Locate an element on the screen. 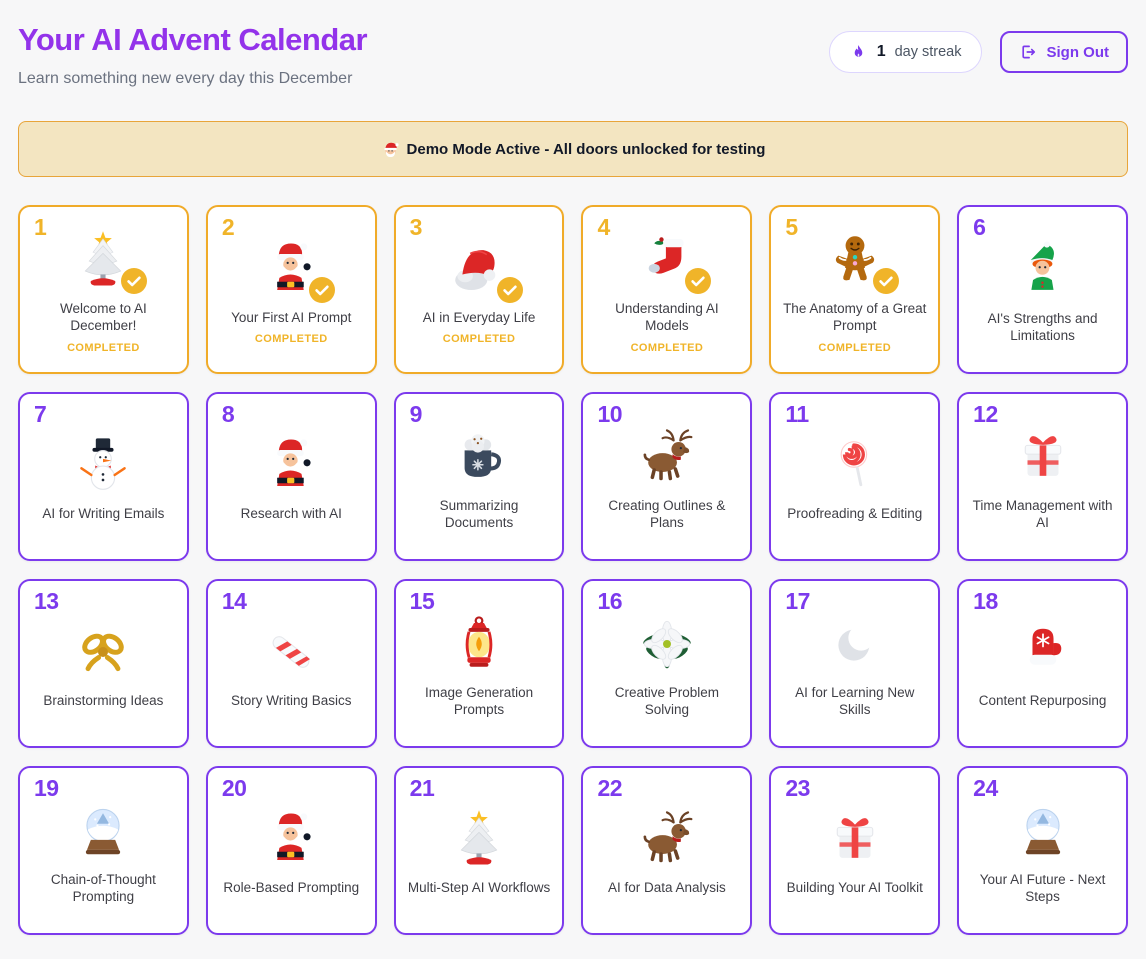 The image size is (1146, 959). door-card-7: 7 AI for Writing Emails is located at coordinates (103, 476).